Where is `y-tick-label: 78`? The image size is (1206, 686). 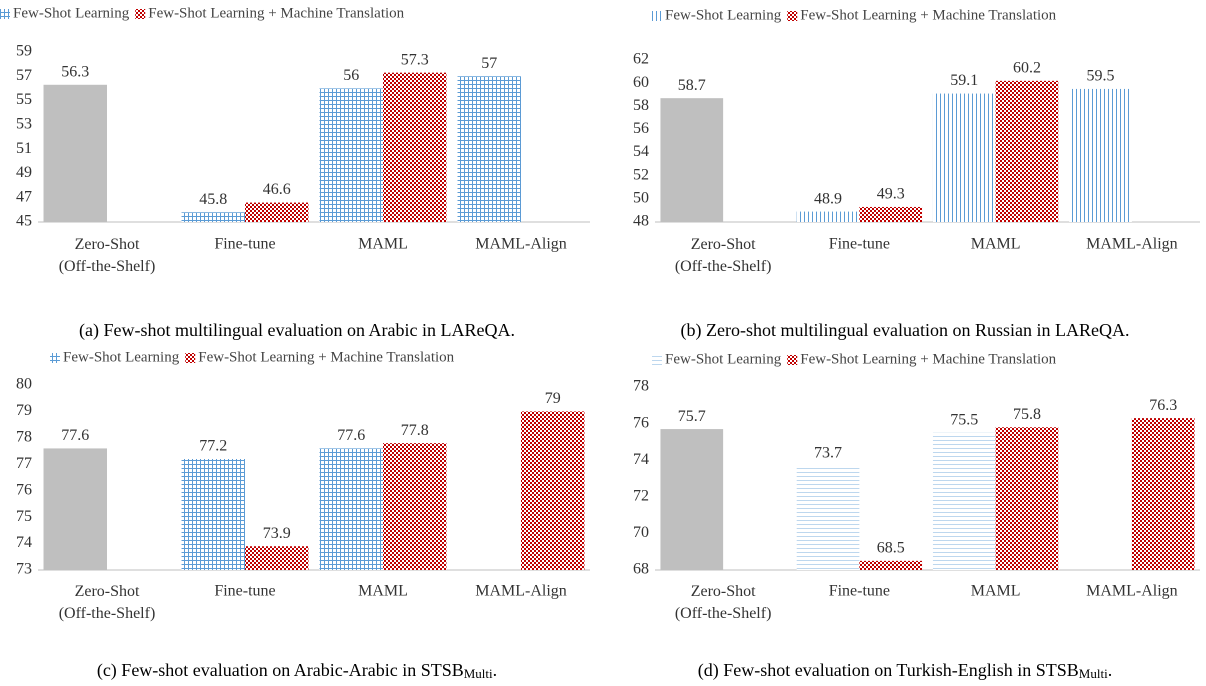 y-tick-label: 78 is located at coordinates (24, 437).